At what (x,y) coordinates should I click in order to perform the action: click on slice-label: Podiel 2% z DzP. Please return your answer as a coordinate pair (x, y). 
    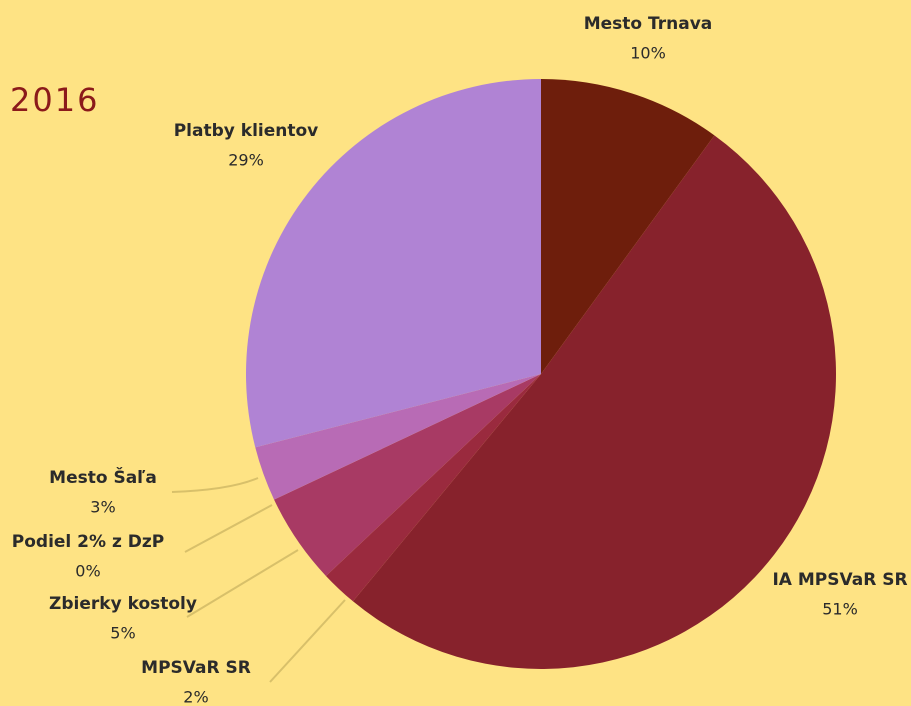
    Looking at the image, I should click on (88, 542).